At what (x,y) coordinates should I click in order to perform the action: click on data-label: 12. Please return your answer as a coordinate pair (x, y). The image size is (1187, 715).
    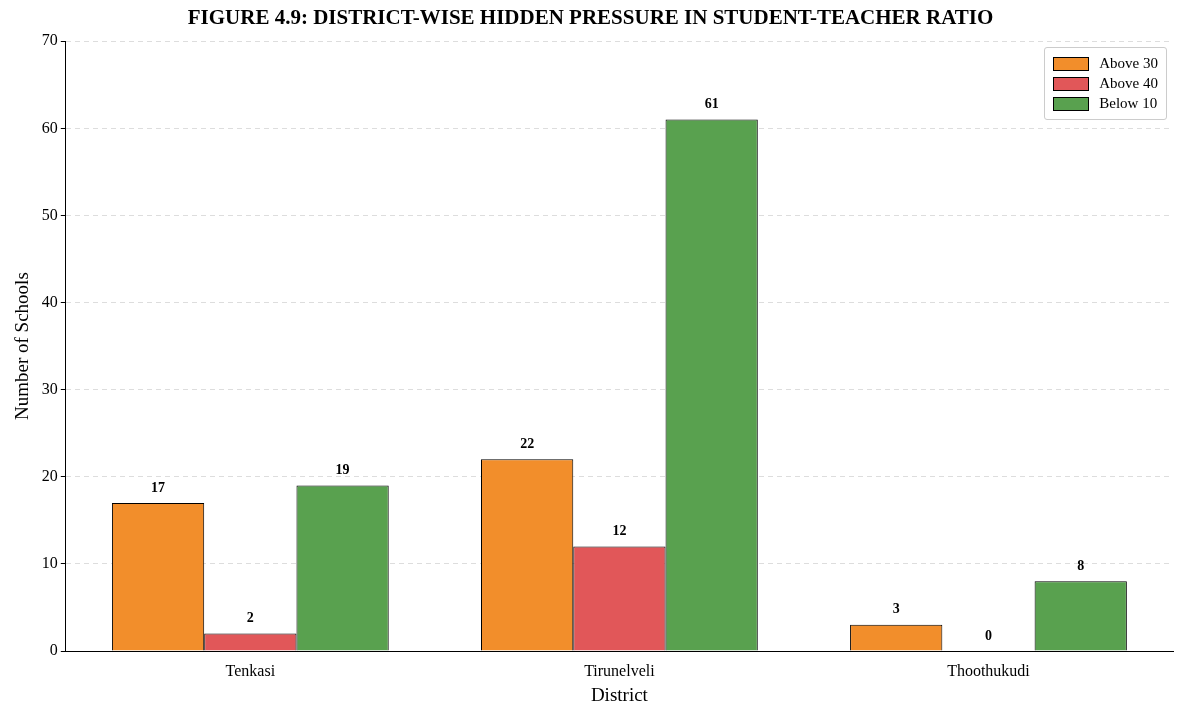
    Looking at the image, I should click on (619, 531).